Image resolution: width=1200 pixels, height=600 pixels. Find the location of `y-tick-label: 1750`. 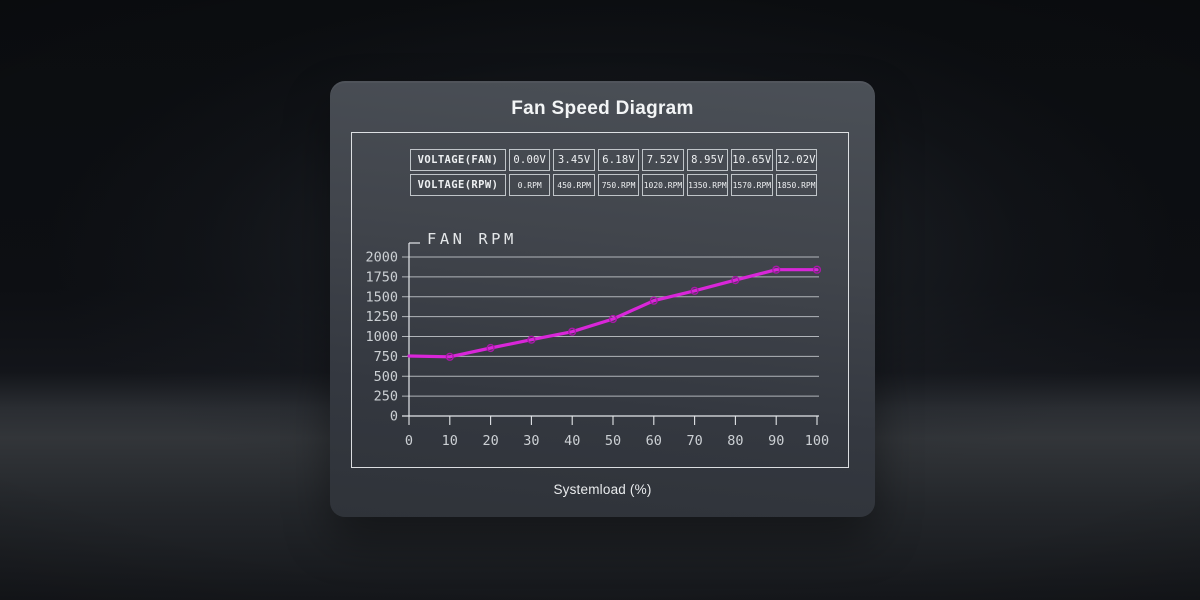

y-tick-label: 1750 is located at coordinates (381, 277).